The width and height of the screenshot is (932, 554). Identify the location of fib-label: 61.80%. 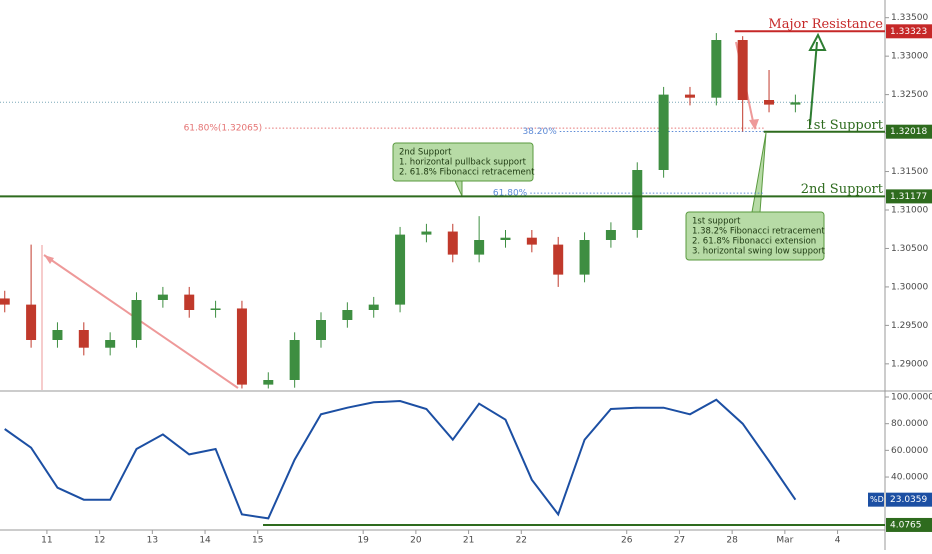
(510, 194).